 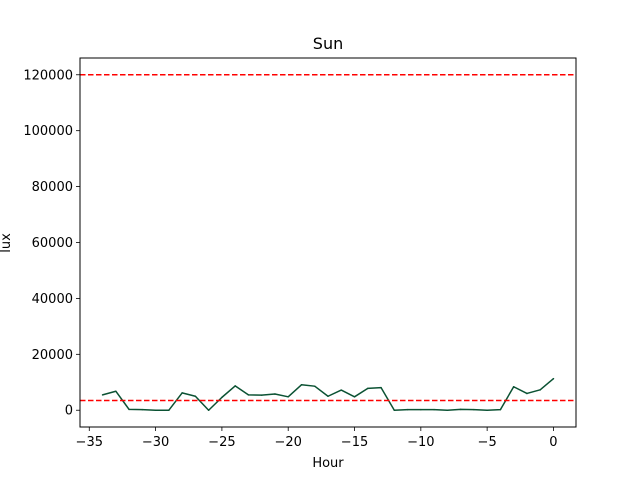 I want to click on y-tick-label: 80000, so click(x=52, y=187).